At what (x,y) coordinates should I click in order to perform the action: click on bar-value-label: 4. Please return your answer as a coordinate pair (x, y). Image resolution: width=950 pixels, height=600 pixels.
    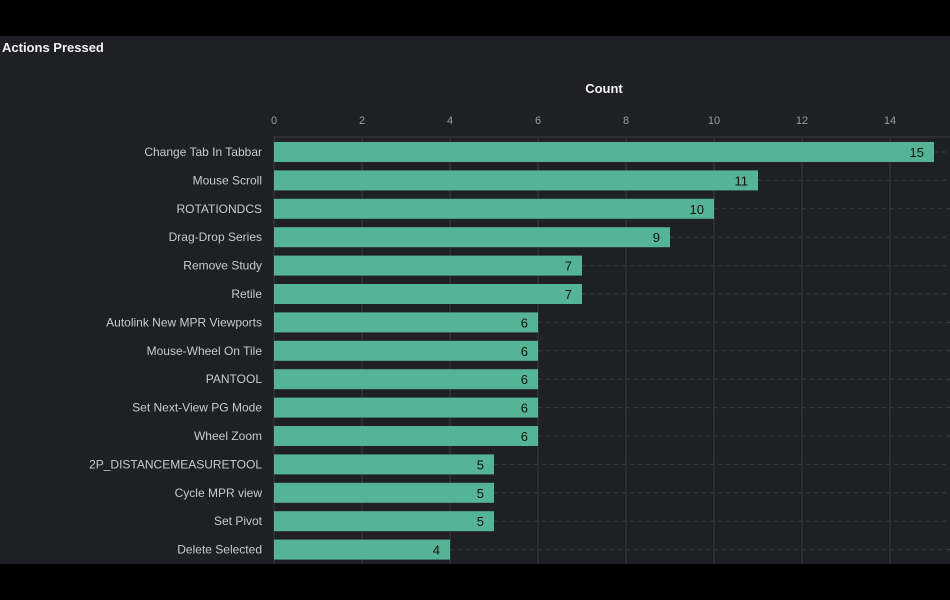
    Looking at the image, I should click on (436, 550).